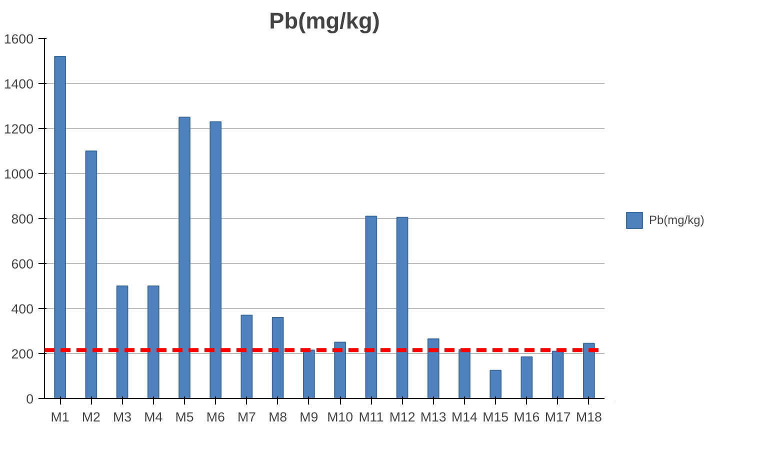 The height and width of the screenshot is (458, 764). What do you see at coordinates (19, 39) in the screenshot?
I see `y-tick-label: 1600` at bounding box center [19, 39].